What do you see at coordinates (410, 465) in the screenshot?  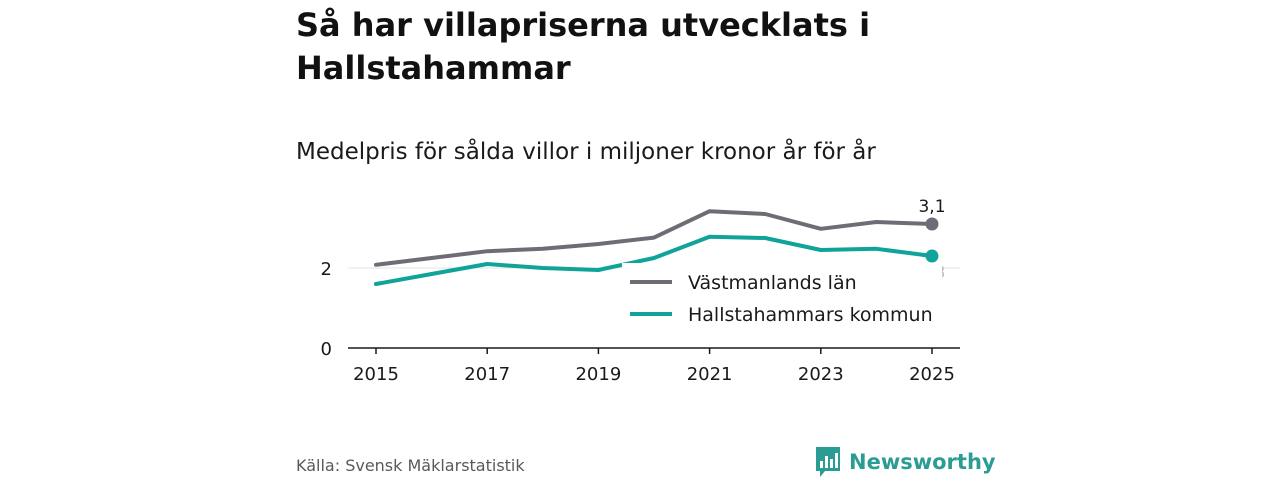 I see `source-note: Källa: Svensk Mäklarstatistik` at bounding box center [410, 465].